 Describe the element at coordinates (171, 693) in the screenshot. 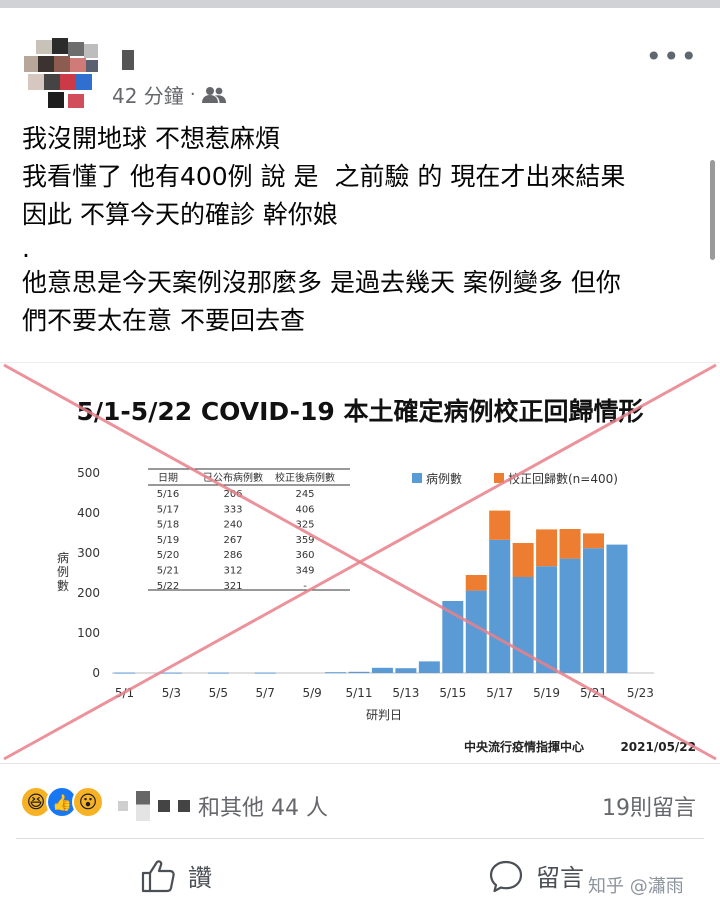

I see `x-tick-label: 5/3` at that location.